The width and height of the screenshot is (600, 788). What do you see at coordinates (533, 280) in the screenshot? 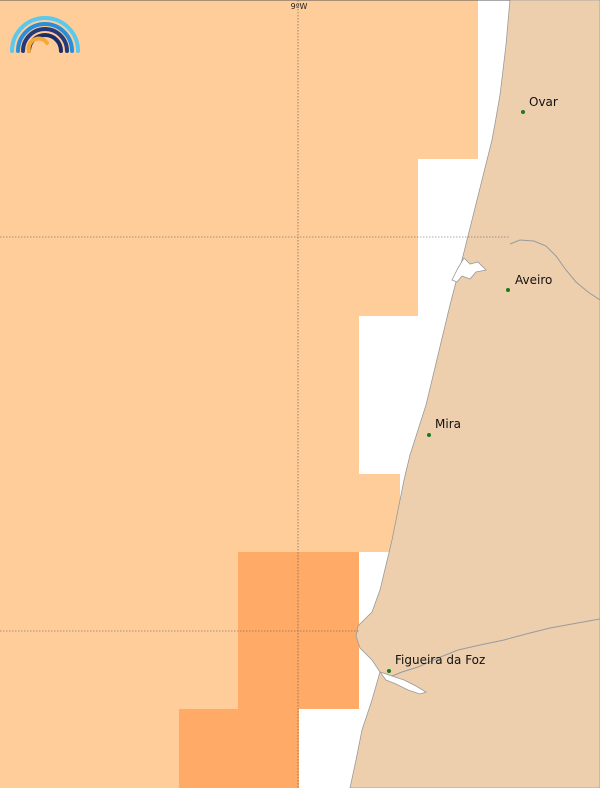
I see `city-label: Aveiro` at bounding box center [533, 280].